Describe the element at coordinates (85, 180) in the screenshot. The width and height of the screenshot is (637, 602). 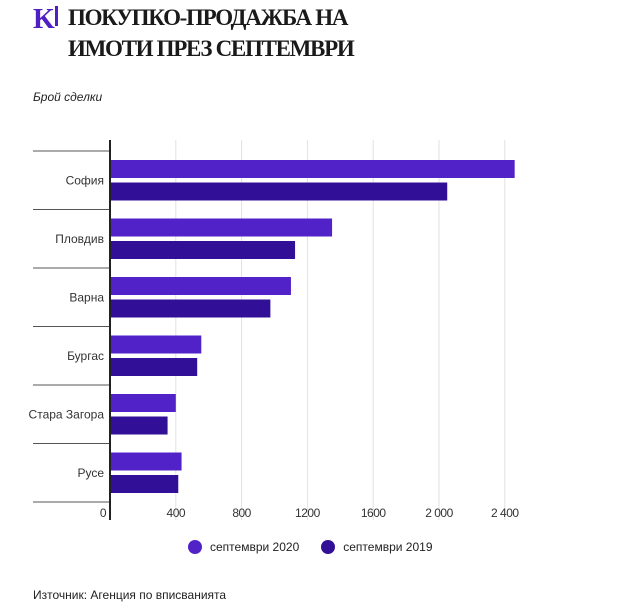
I see `category-label: София` at that location.